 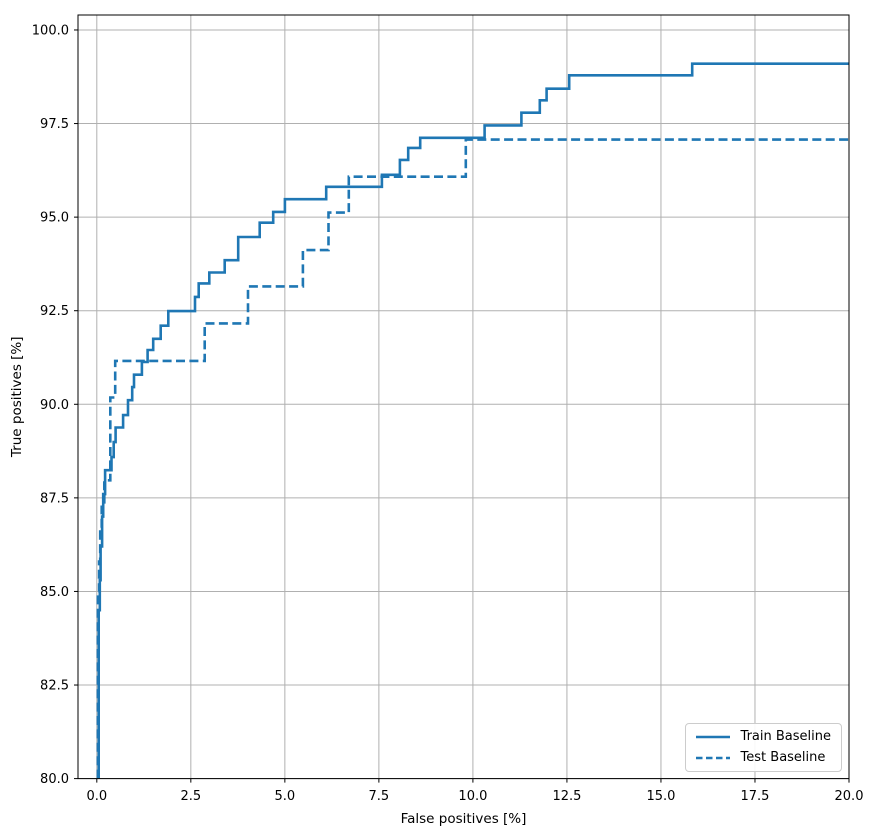 What do you see at coordinates (190, 796) in the screenshot?
I see `x-tick-label: 2.5` at bounding box center [190, 796].